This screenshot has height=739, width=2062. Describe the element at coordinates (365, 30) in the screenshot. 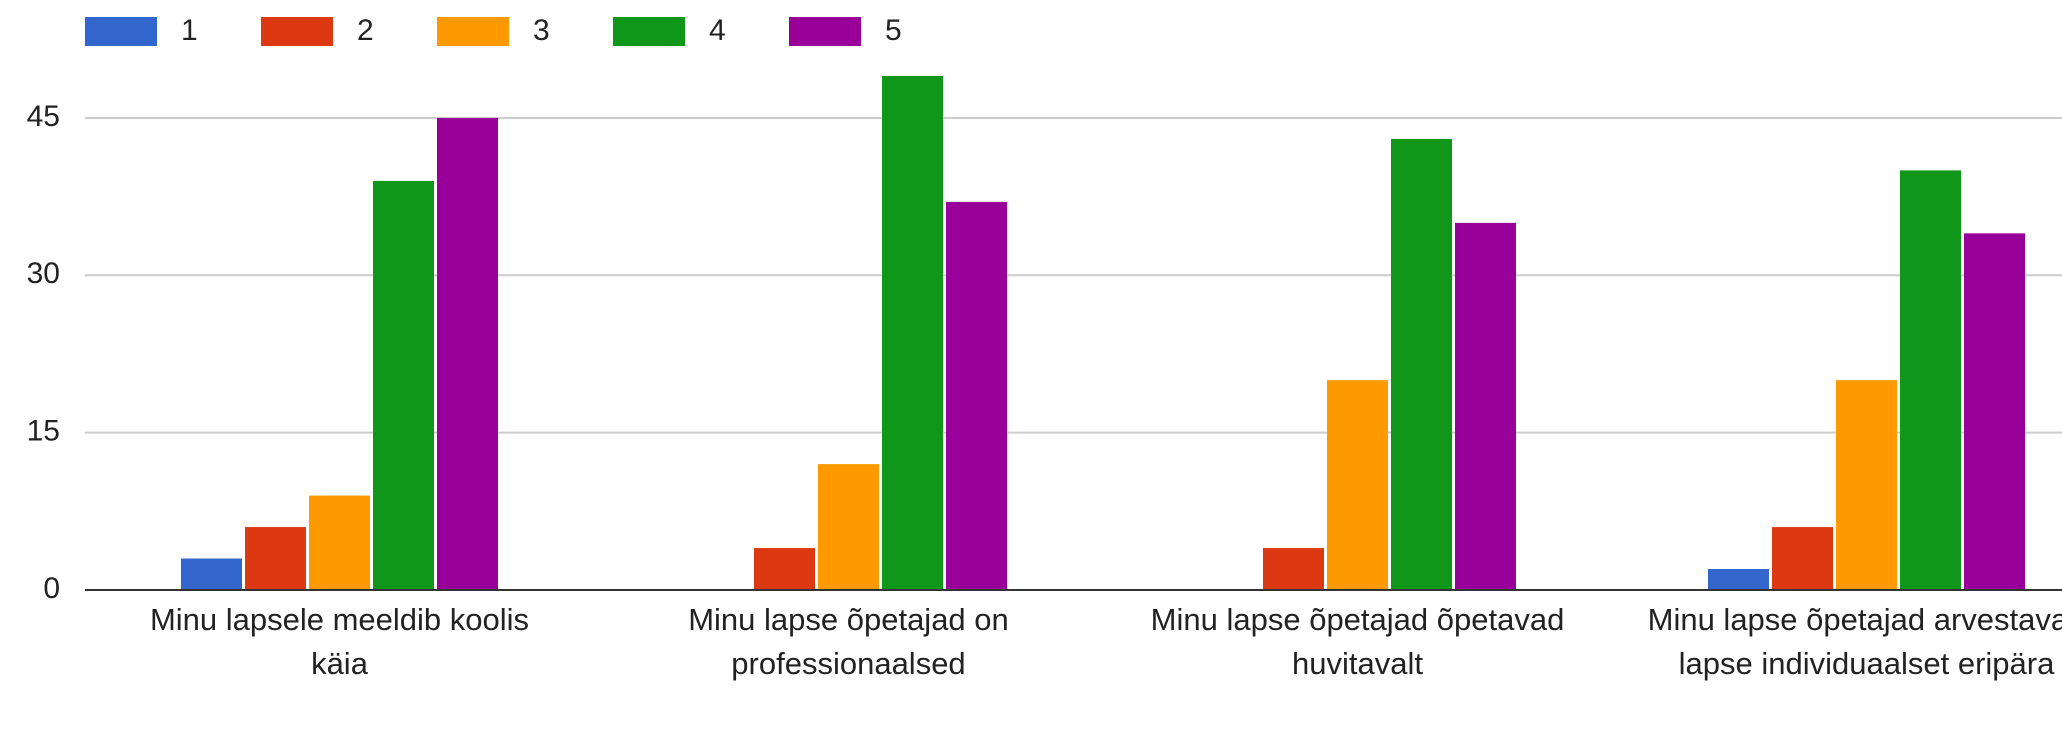

I see `legend-label: 2` at that location.